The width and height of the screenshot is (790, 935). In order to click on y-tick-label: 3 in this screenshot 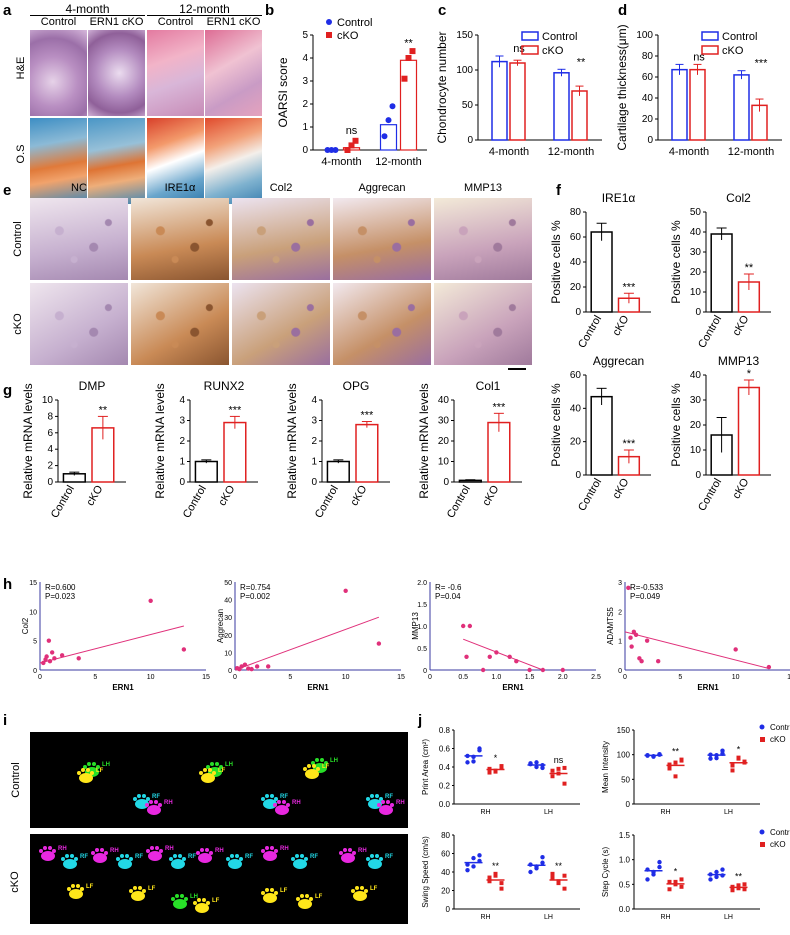, I will do `click(305, 81)`.